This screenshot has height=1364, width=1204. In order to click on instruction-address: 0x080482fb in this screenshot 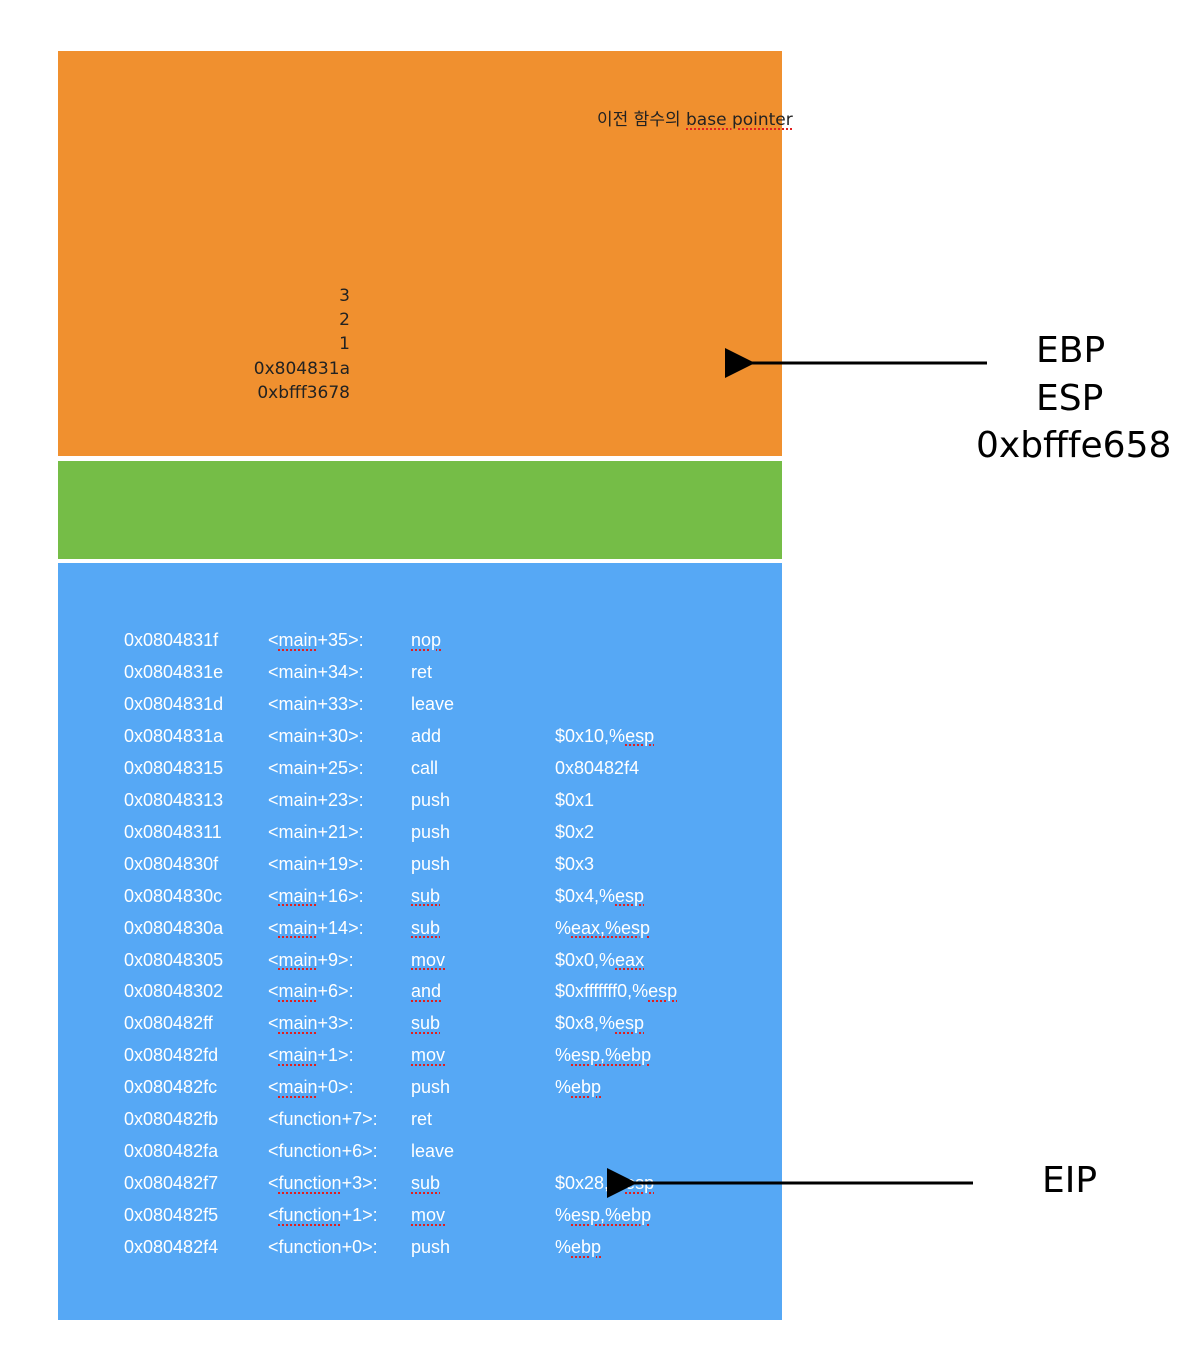, I will do `click(171, 1119)`.